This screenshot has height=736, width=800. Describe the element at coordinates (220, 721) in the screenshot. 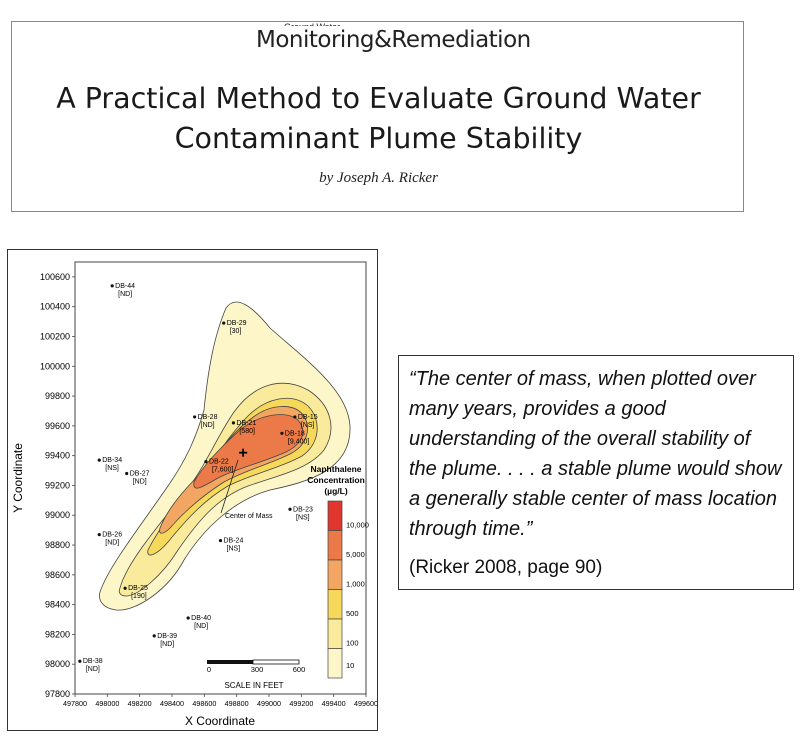

I see `x-axis-label: X Coordinate` at that location.